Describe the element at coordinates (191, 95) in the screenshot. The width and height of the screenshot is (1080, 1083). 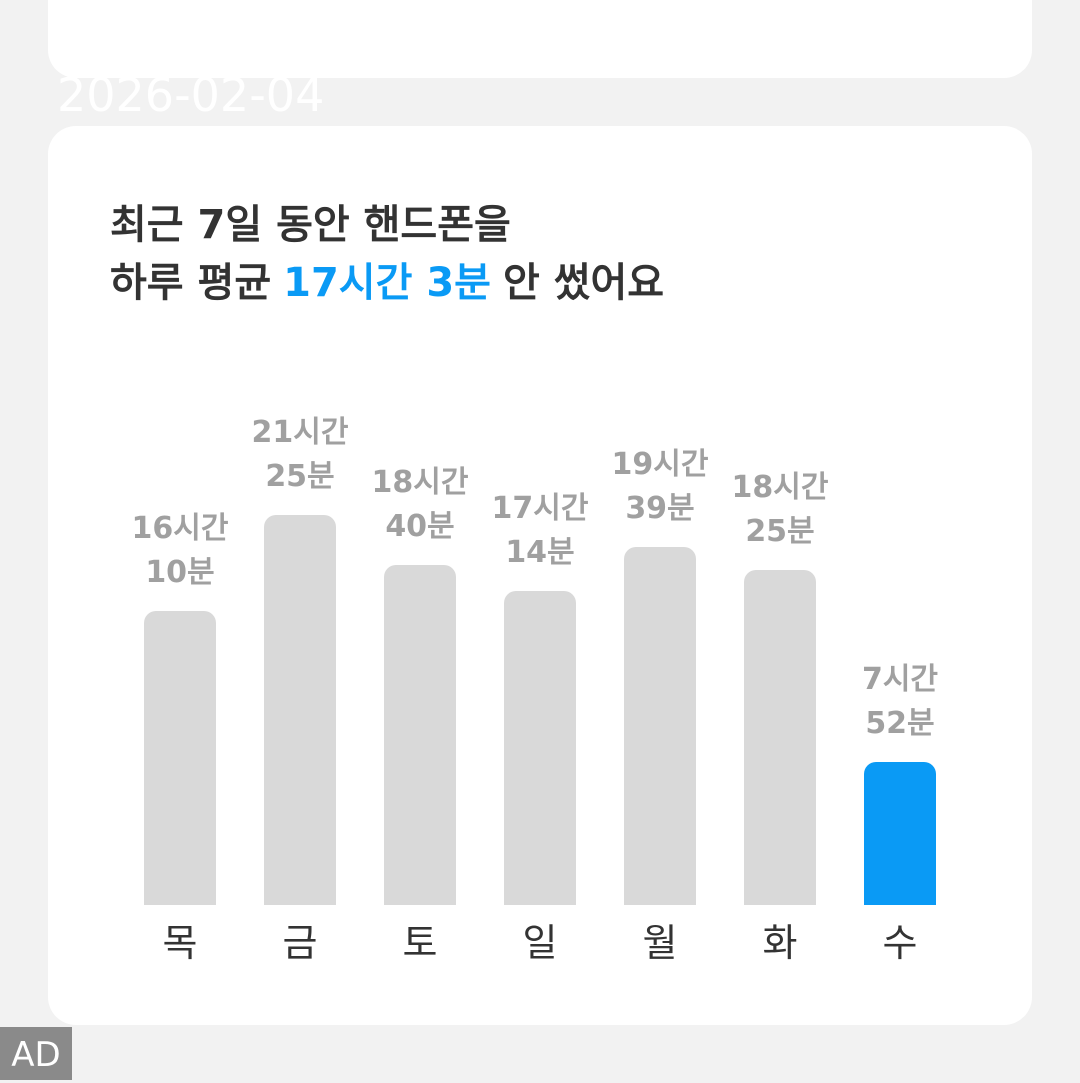
I see `date: 2026-02-04` at that location.